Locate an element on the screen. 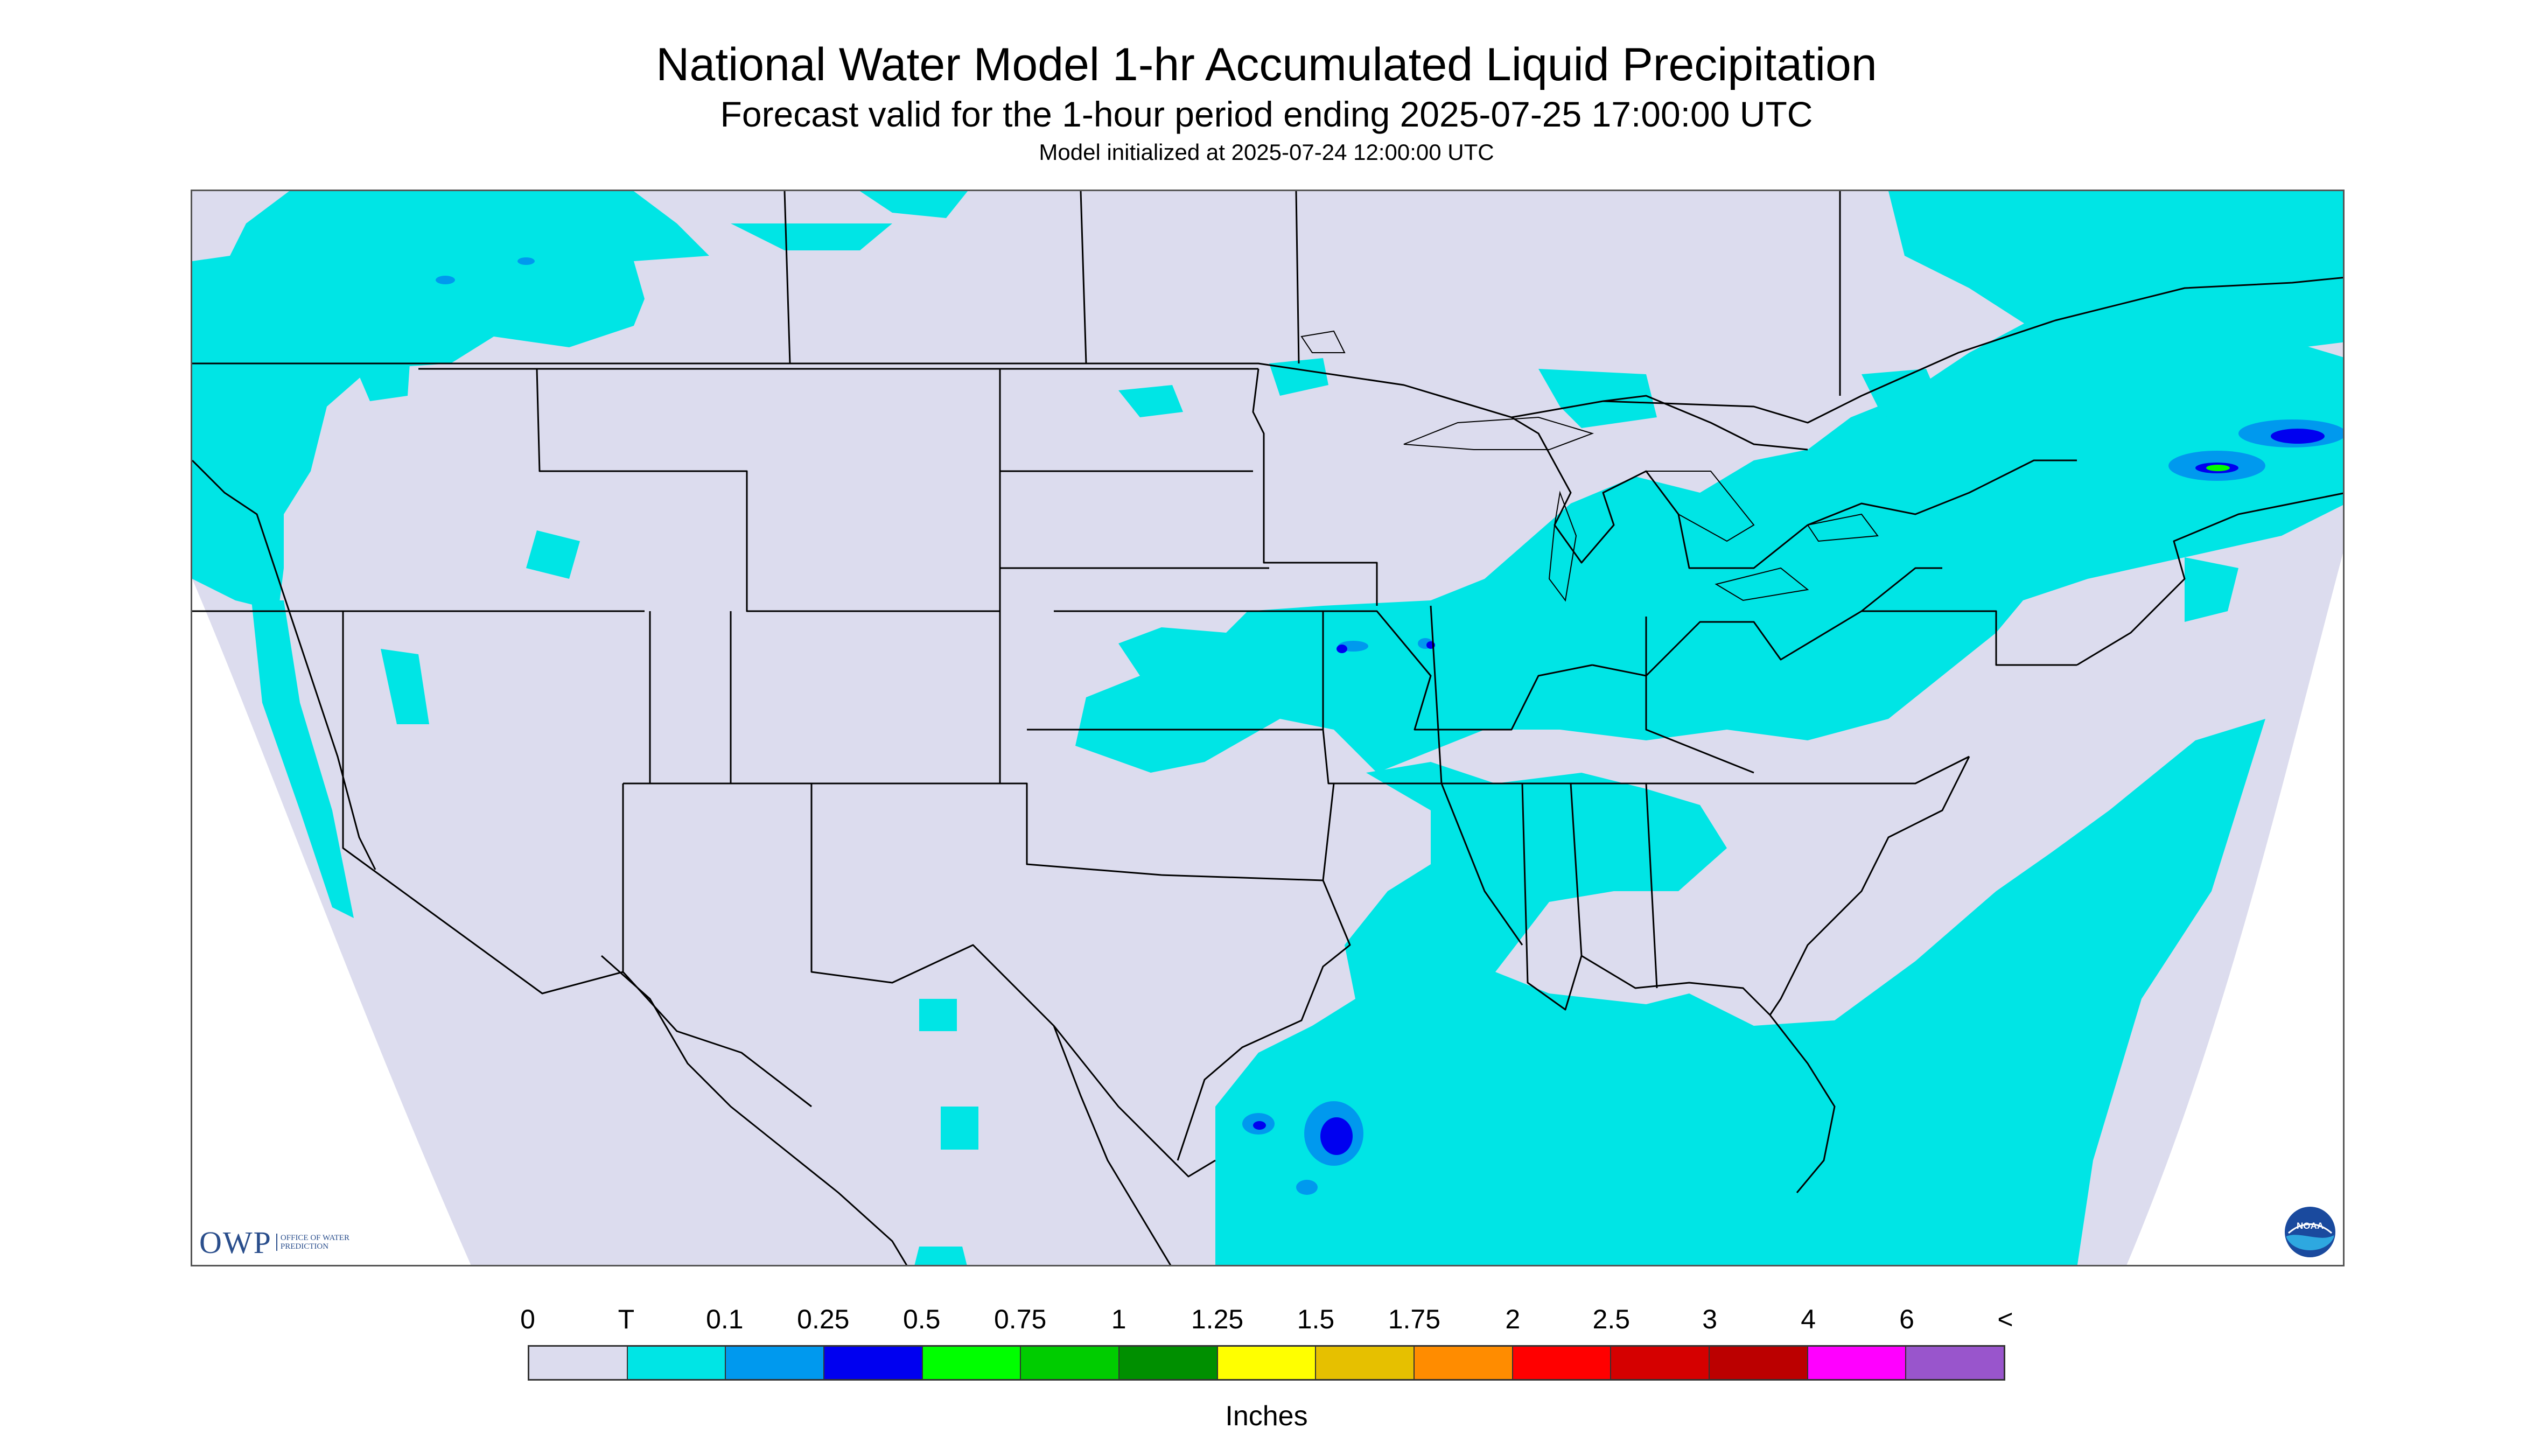 Image resolution: width=2533 pixels, height=1456 pixels. legend-units-label: Inches is located at coordinates (1266, 1416).